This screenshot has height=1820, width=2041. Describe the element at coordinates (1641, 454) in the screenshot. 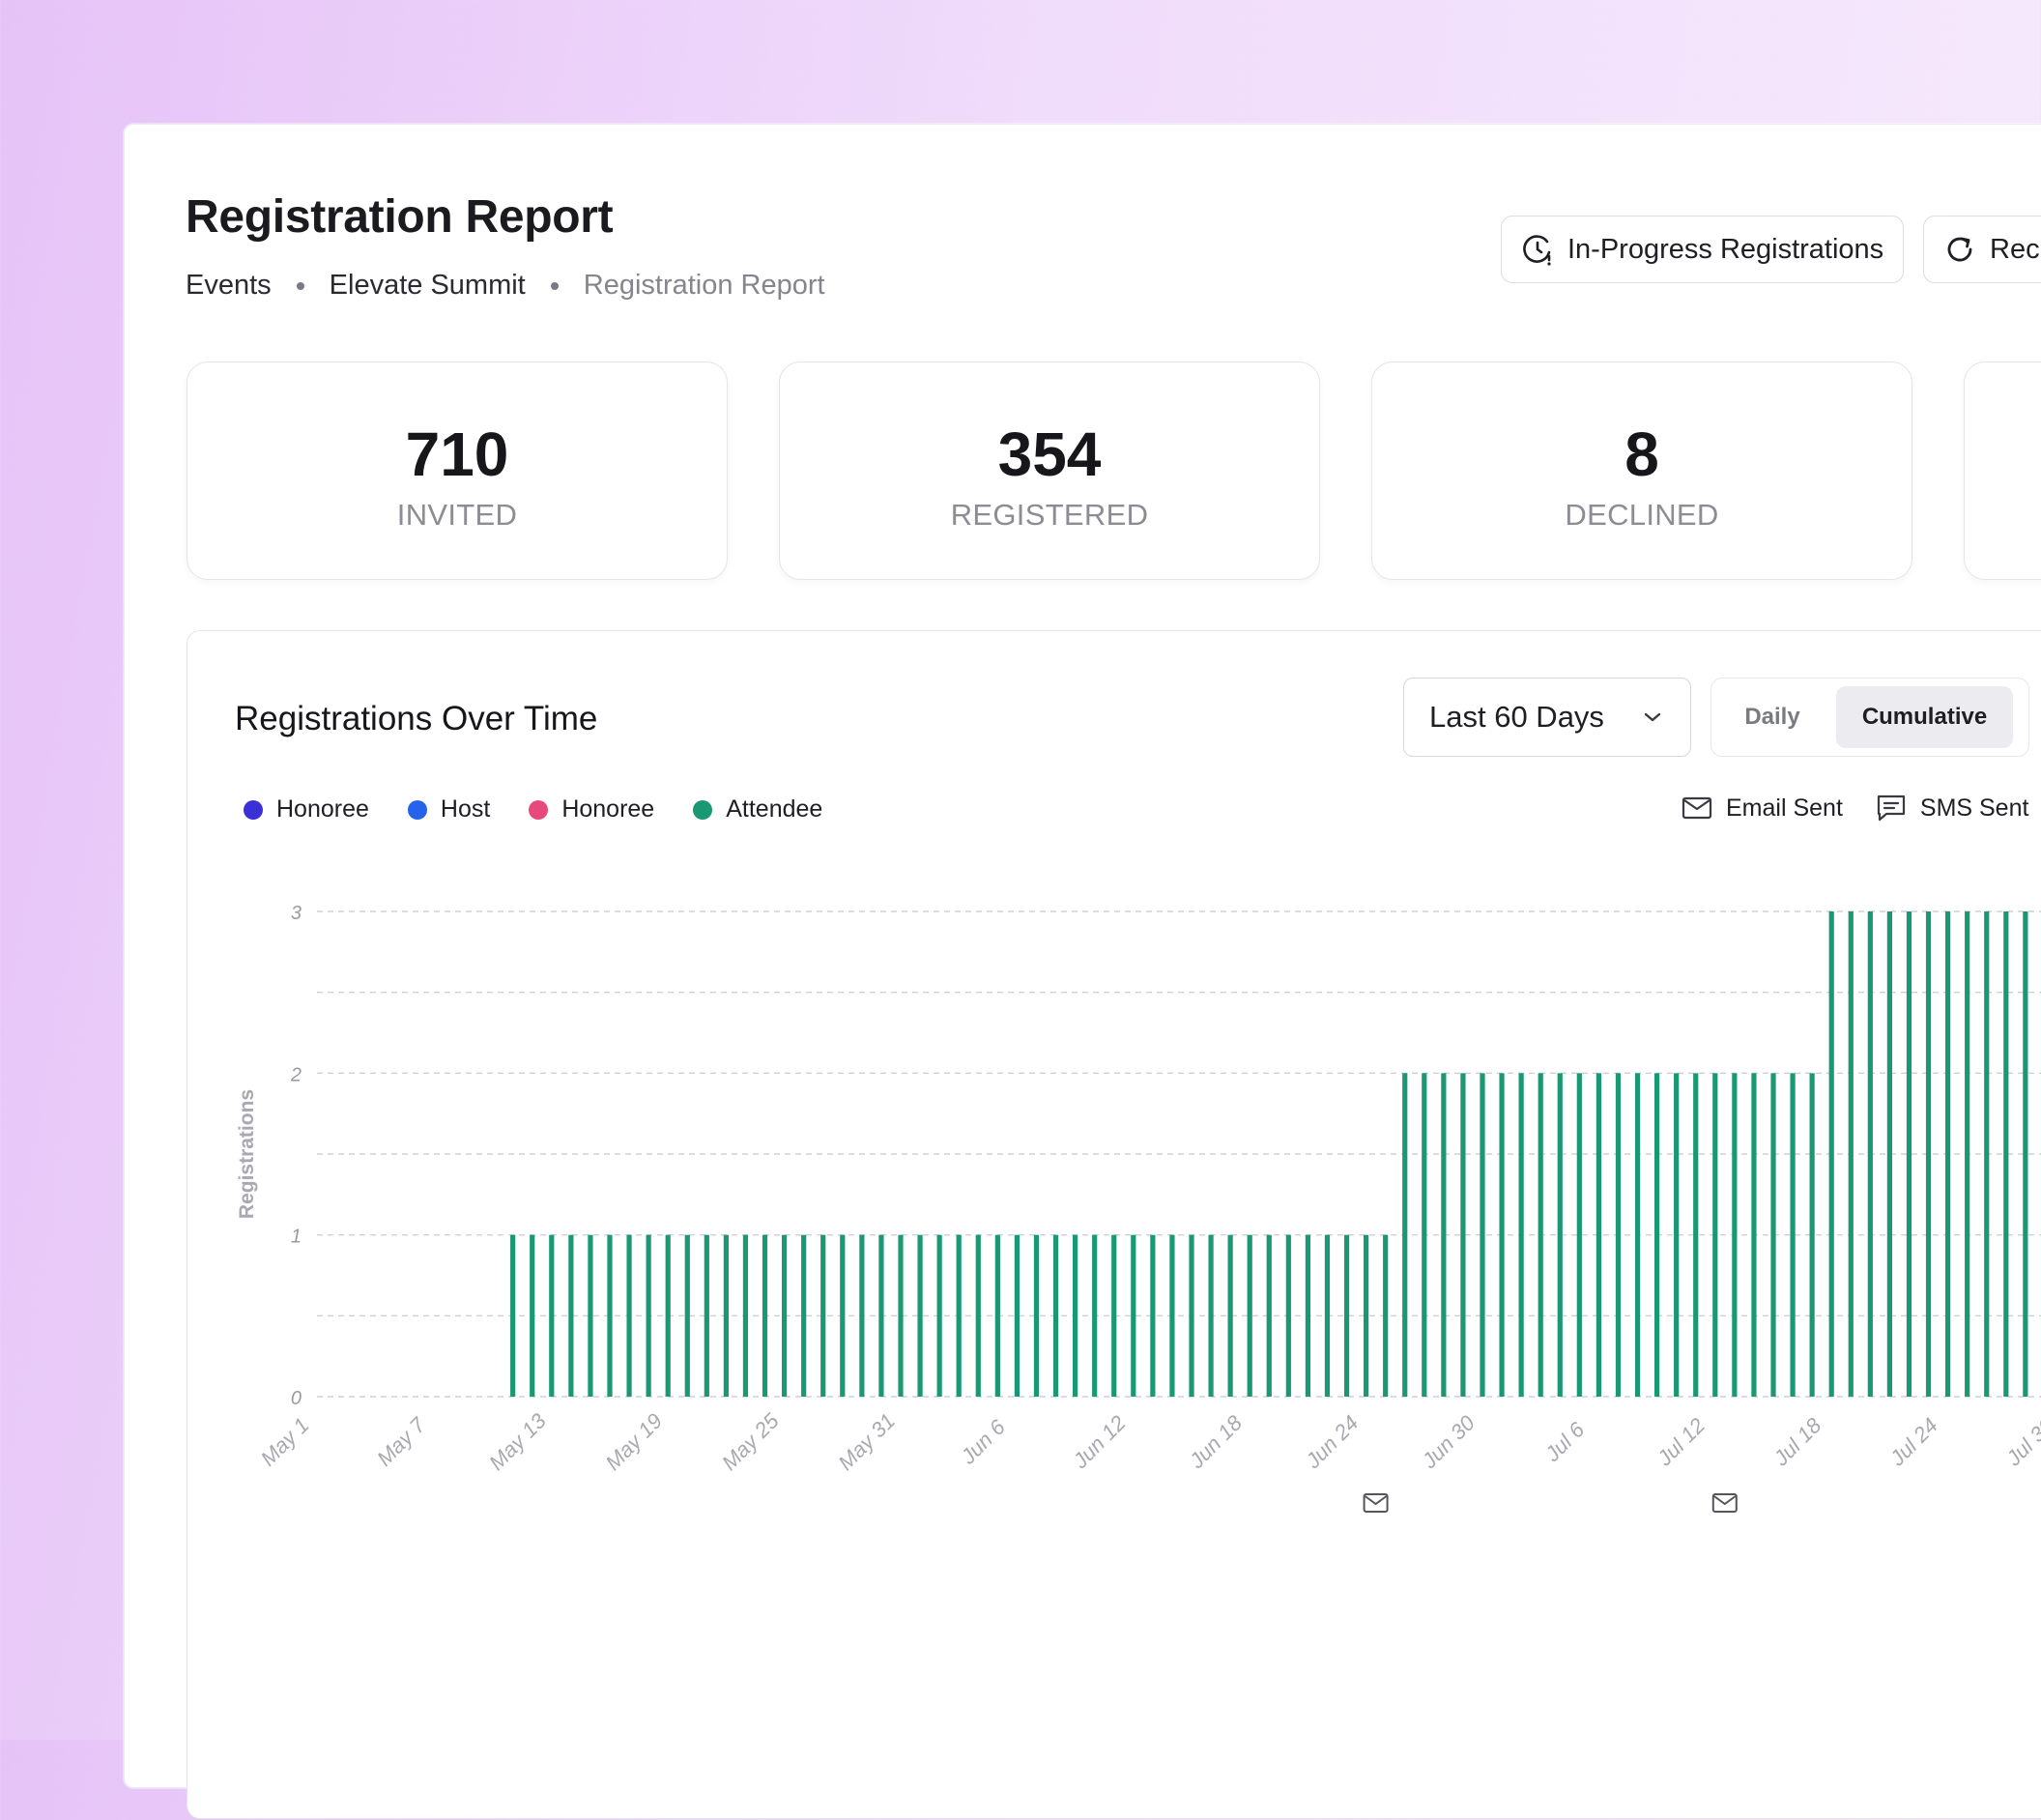

I see `stat-value: 8` at that location.